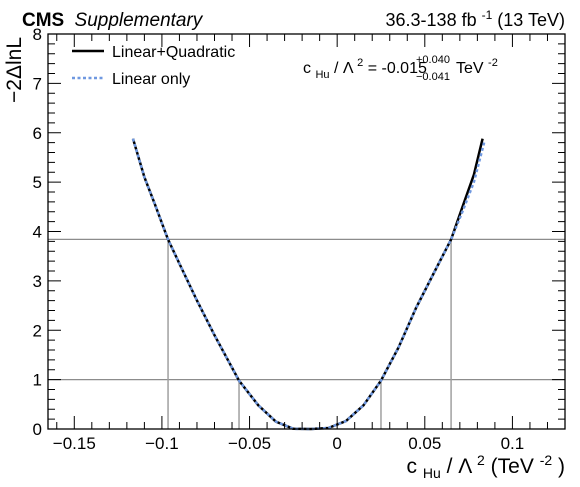 The image size is (580, 487). Describe the element at coordinates (37, 133) in the screenshot. I see `y-tick-label-6: 6` at that location.